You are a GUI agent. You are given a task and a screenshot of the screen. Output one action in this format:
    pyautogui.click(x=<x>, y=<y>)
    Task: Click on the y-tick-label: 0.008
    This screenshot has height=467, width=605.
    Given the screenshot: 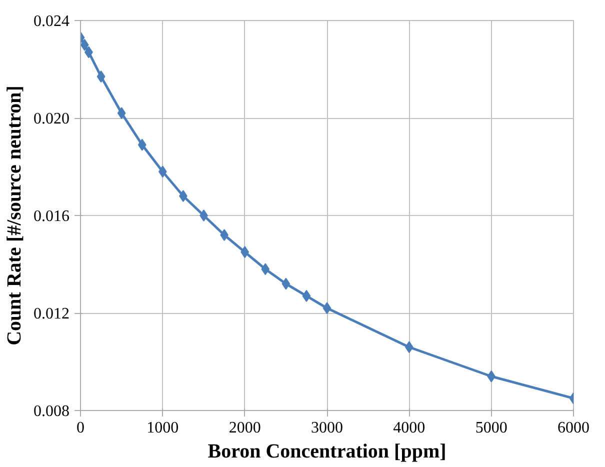 What is the action you would take?
    pyautogui.click(x=52, y=411)
    